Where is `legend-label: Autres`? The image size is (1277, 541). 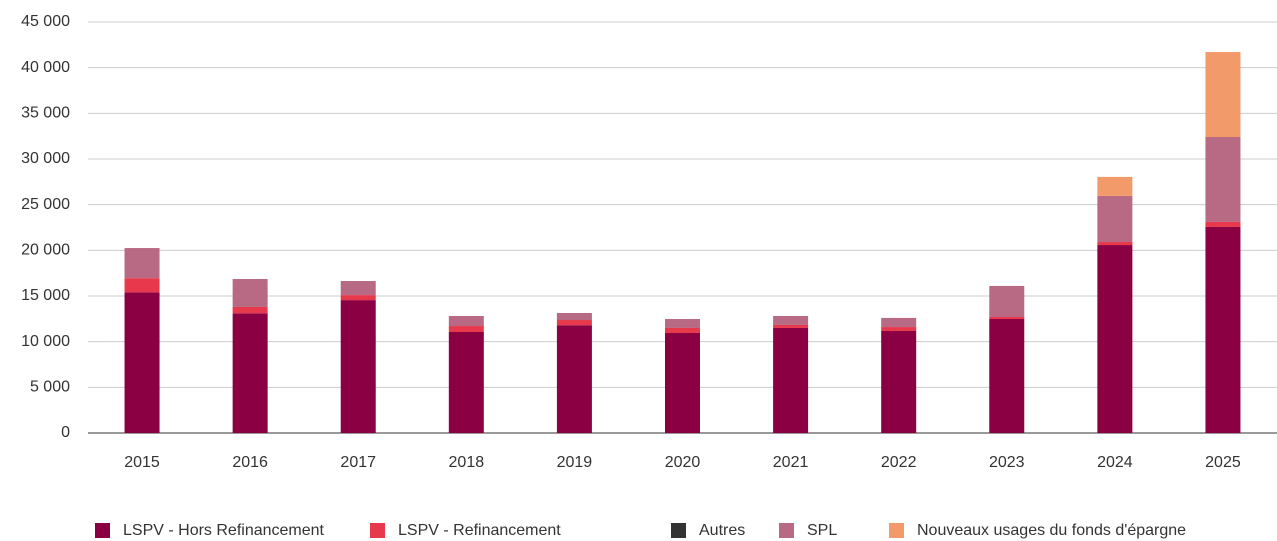 legend-label: Autres is located at coordinates (722, 530).